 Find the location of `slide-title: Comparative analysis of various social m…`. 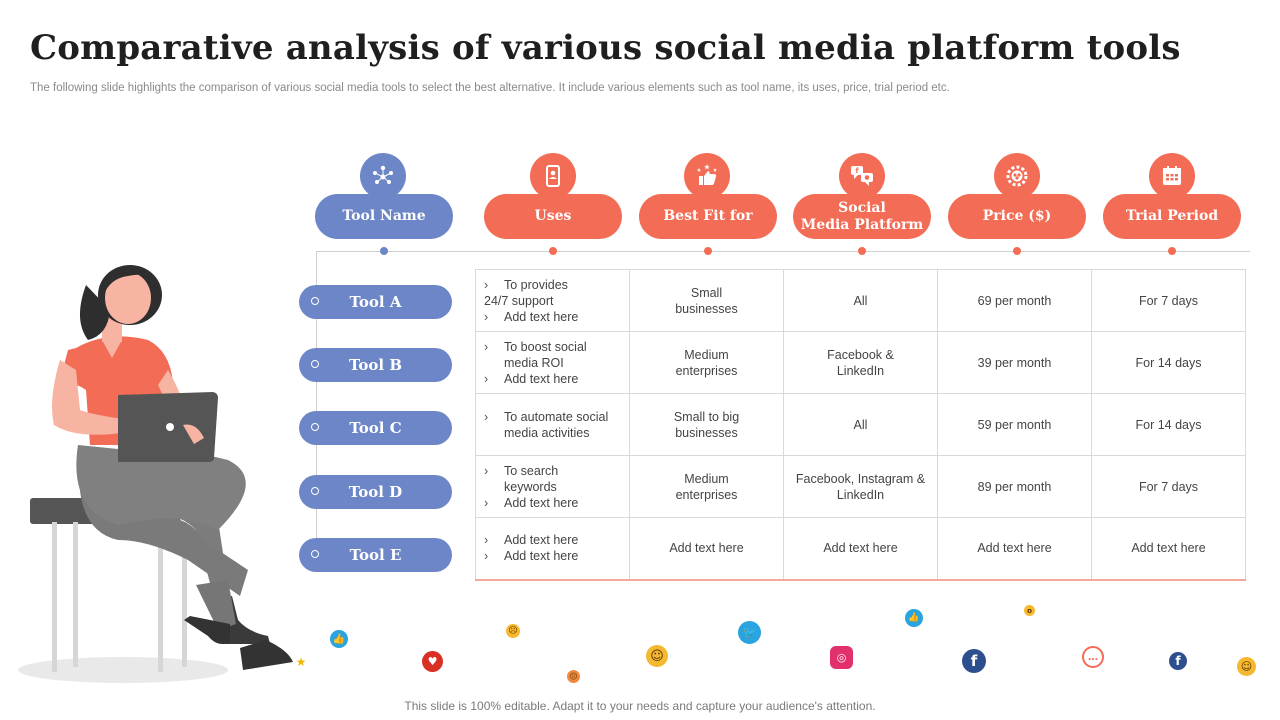

slide-title: Comparative analysis of various social m… is located at coordinates (605, 48).